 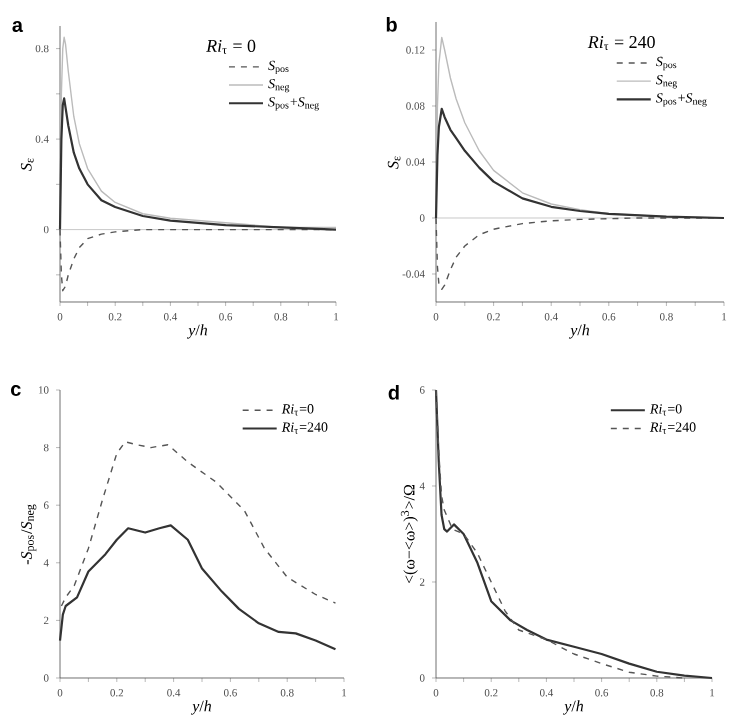 I want to click on chart-title: d, so click(x=393, y=392).